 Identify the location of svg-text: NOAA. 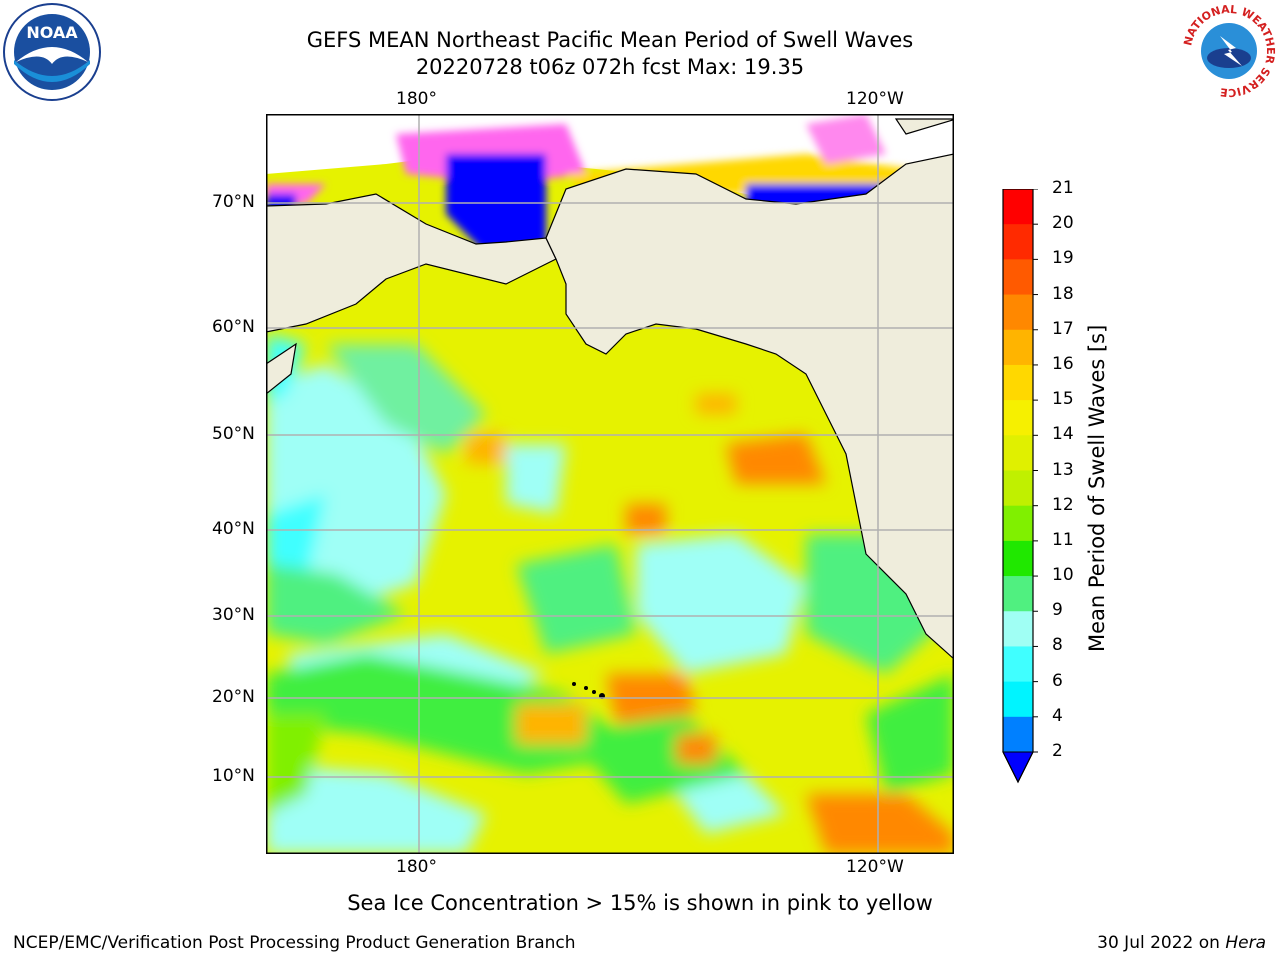
(52, 32).